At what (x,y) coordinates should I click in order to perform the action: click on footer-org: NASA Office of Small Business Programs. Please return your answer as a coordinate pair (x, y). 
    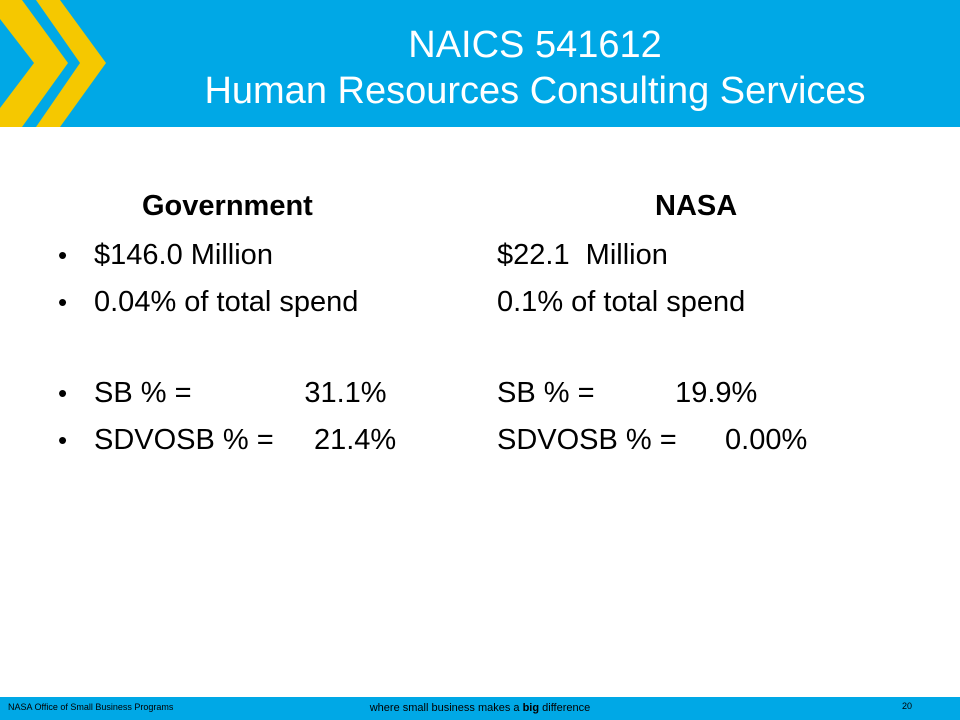
    Looking at the image, I should click on (91, 707).